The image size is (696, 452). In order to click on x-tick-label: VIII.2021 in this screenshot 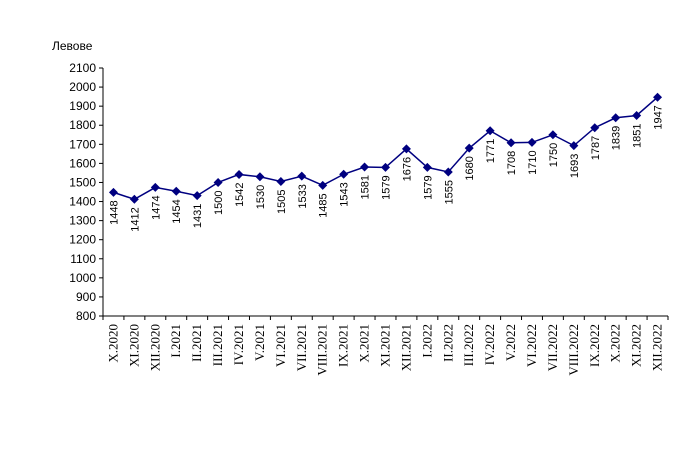, I will do `click(322, 350)`.